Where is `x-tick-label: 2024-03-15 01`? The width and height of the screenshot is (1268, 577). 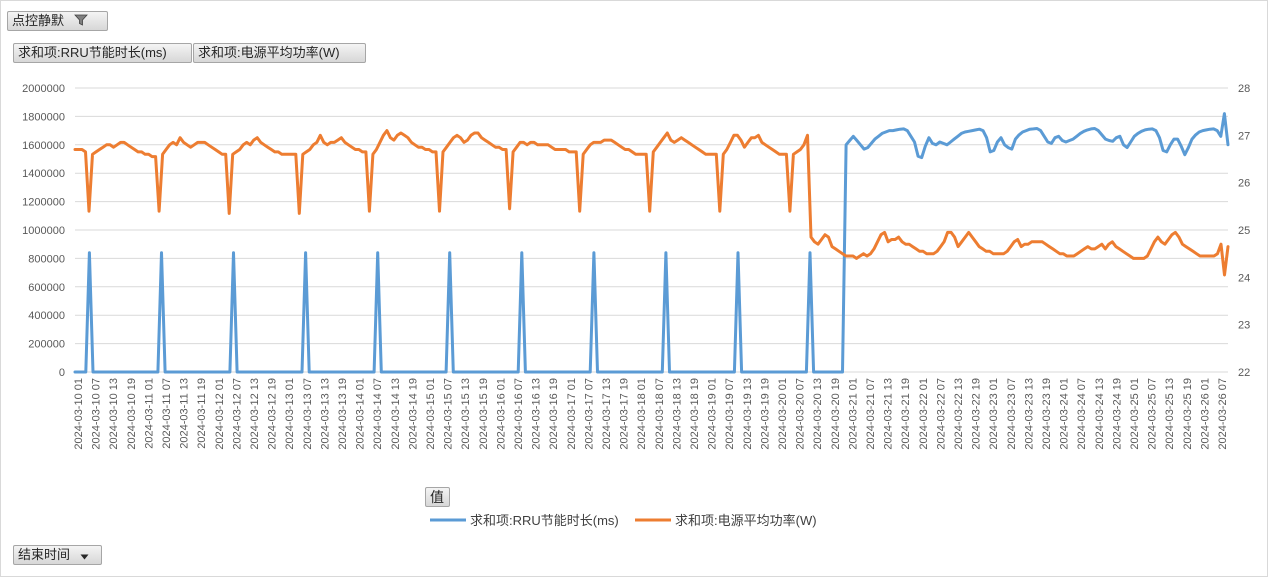 x-tick-label: 2024-03-15 01 is located at coordinates (431, 414).